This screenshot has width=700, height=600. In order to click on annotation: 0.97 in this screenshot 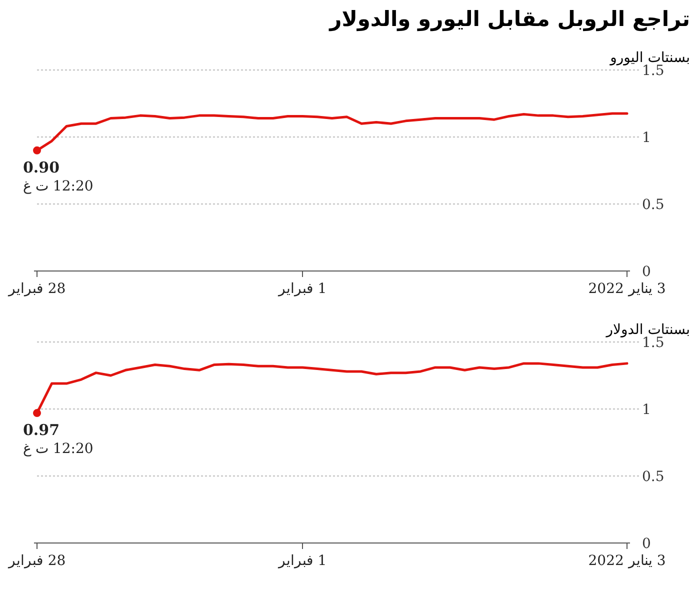, I will do `click(41, 430)`.